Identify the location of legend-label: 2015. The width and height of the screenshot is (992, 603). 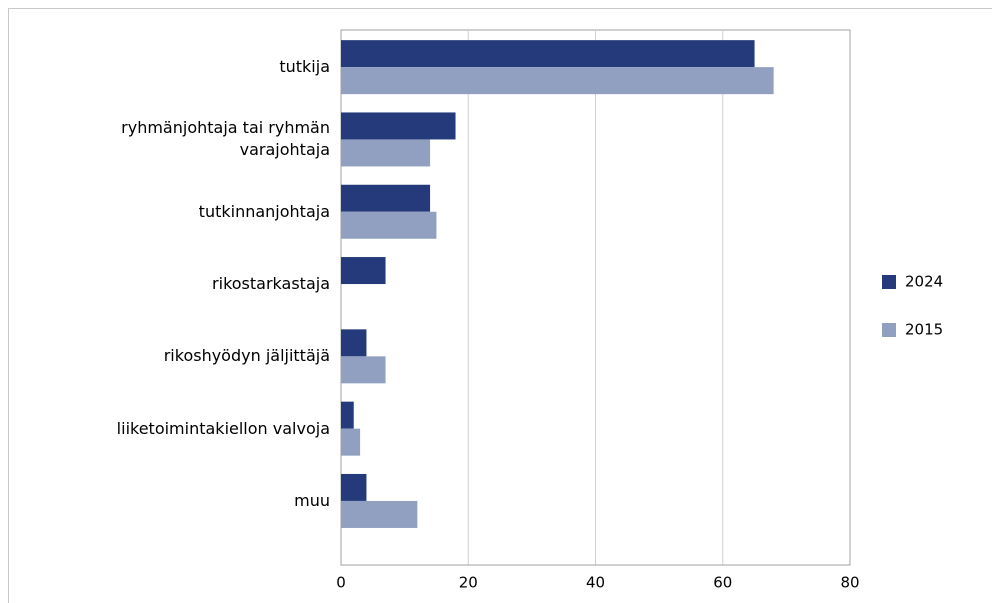
(924, 330).